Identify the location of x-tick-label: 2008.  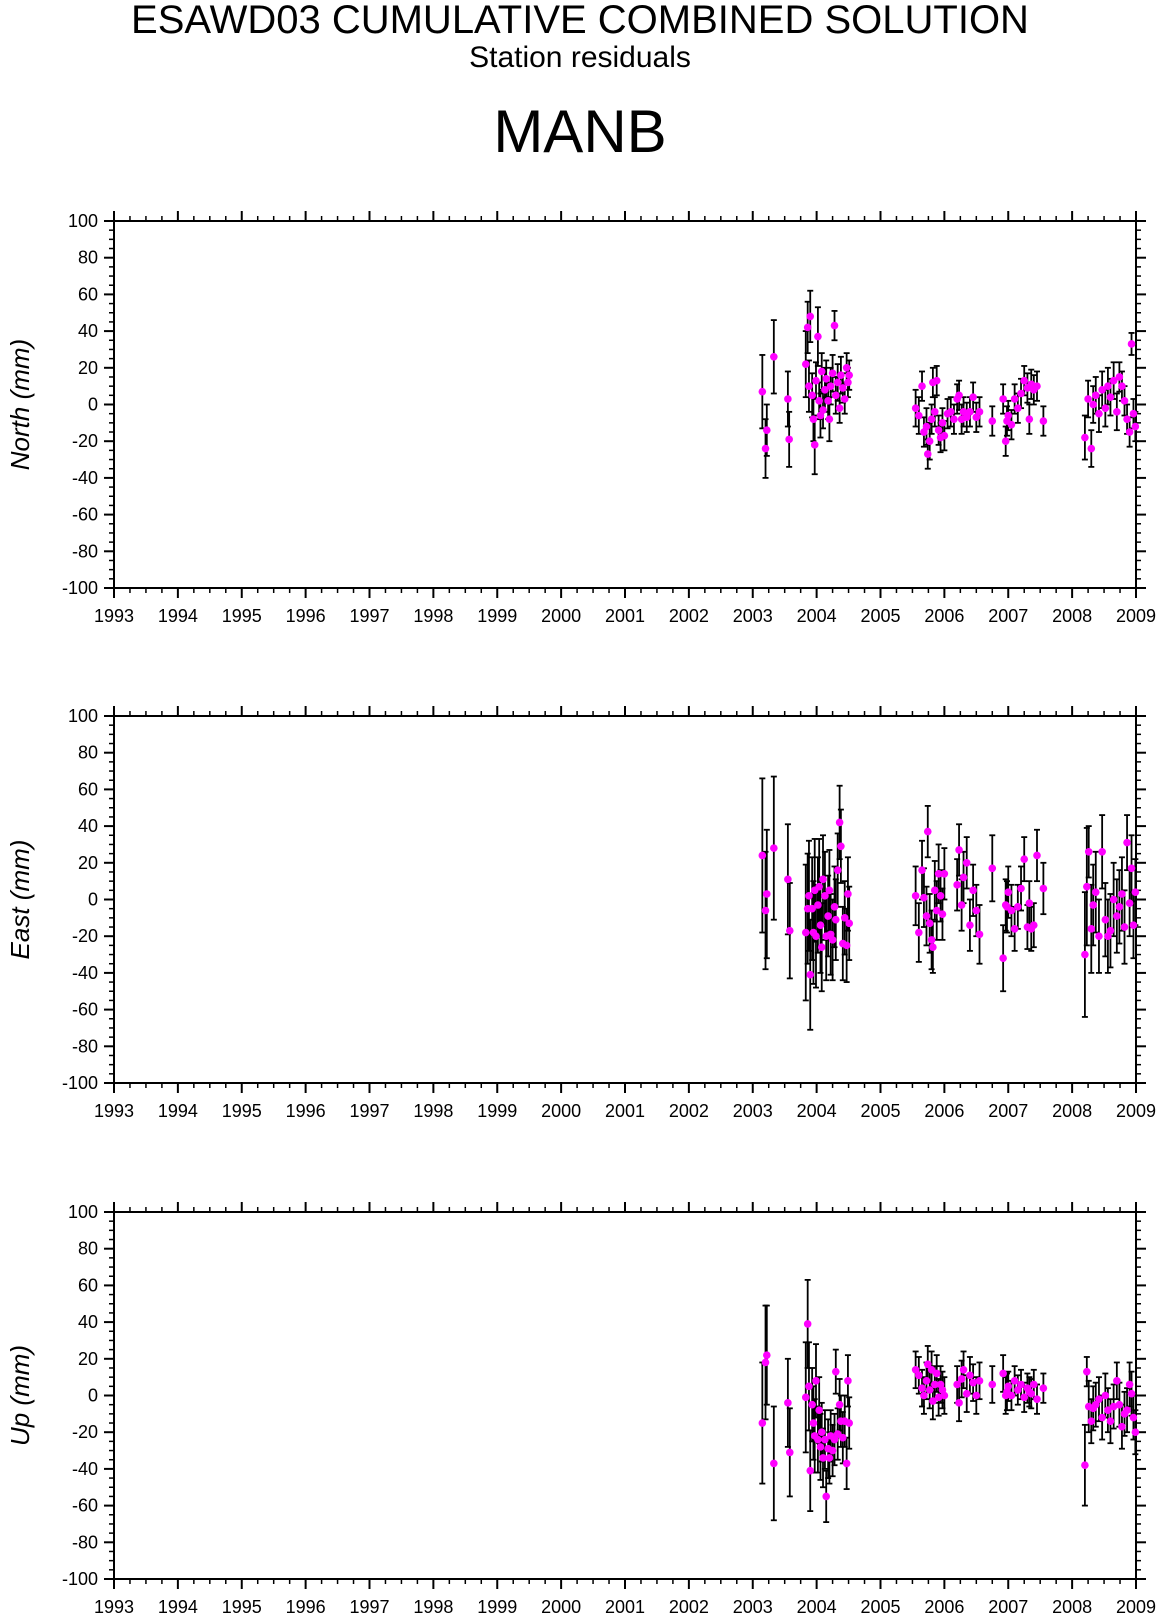
(1072, 1607).